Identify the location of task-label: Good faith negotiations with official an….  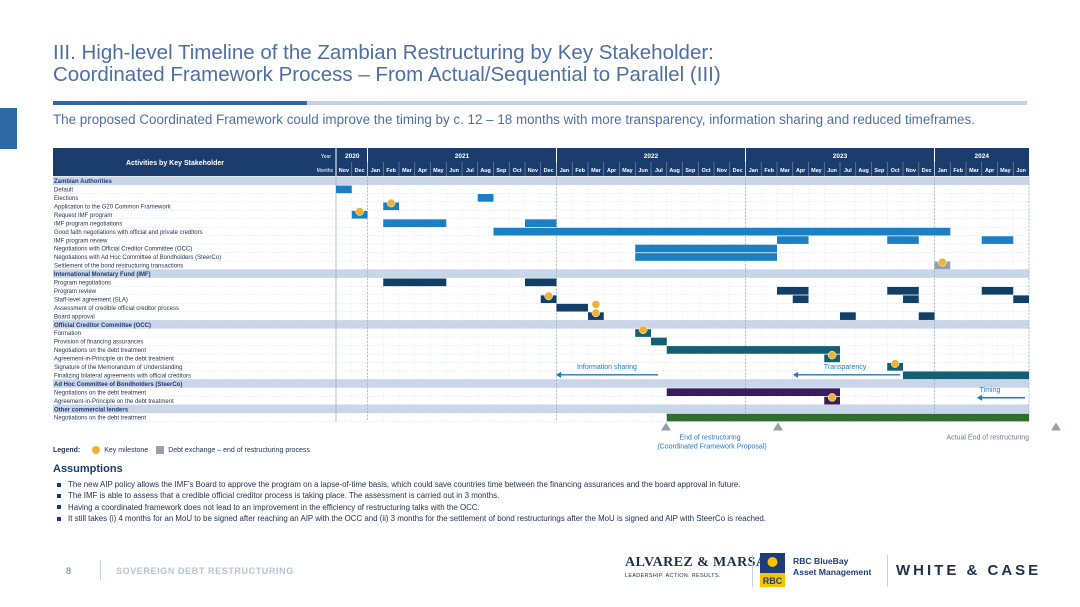
(128, 233).